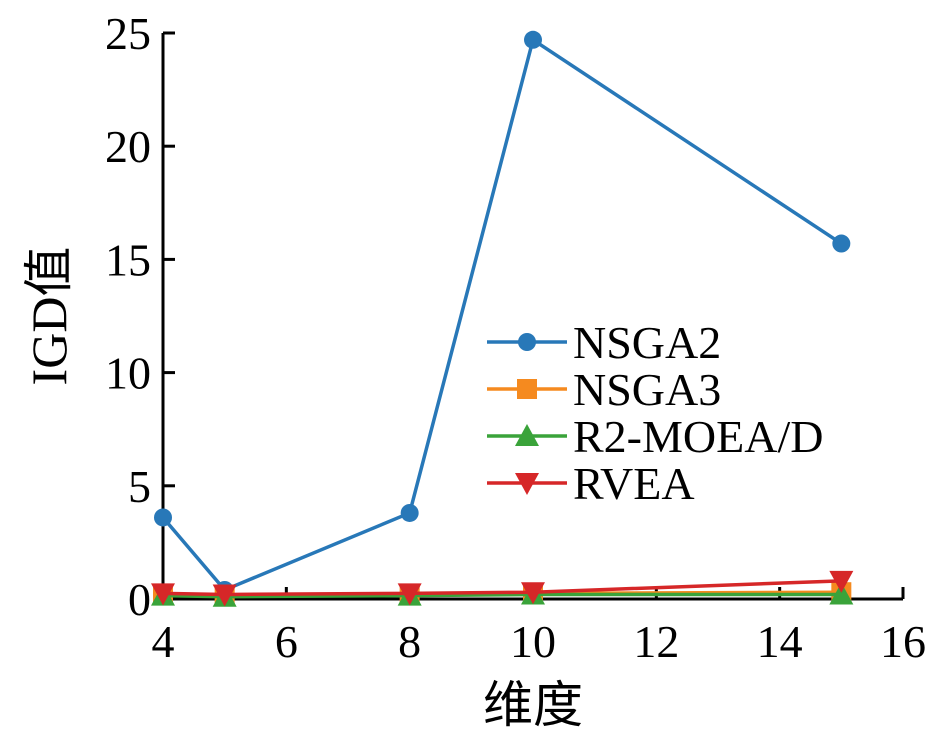 This screenshot has width=939, height=738. Describe the element at coordinates (128, 373) in the screenshot. I see `y-tick-label: 10` at that location.